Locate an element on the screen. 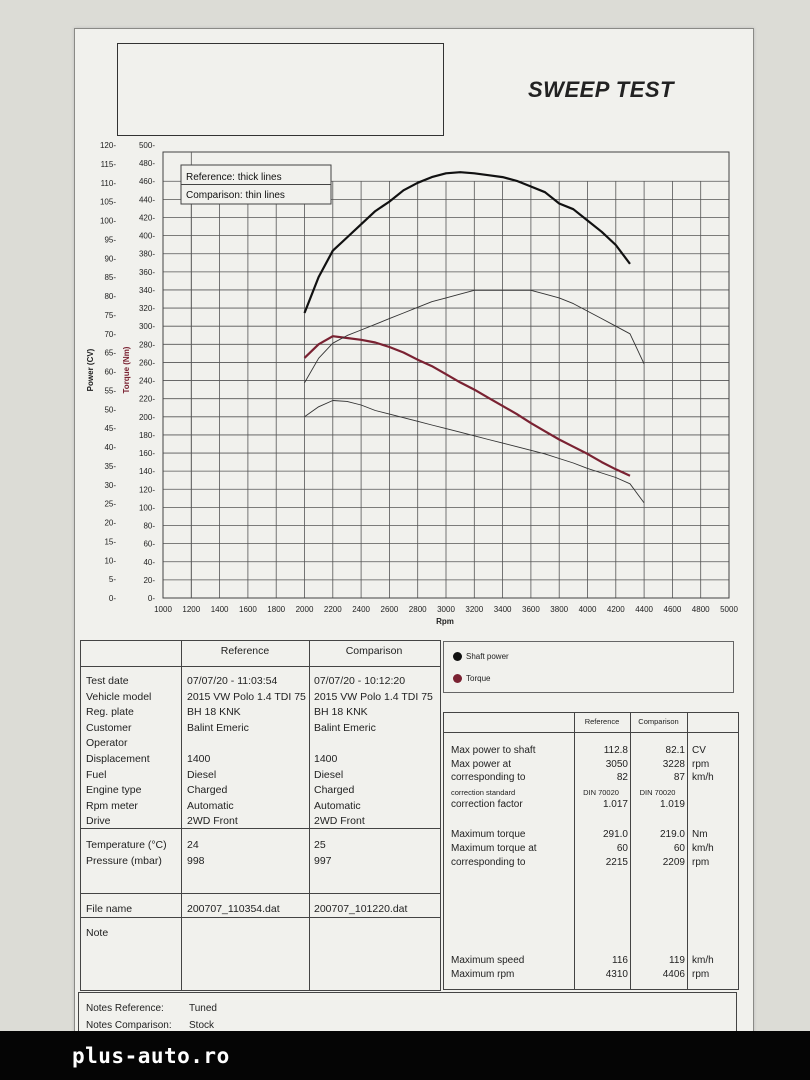 This screenshot has height=1080, width=810. x-tick-label: 4200 is located at coordinates (616, 609).